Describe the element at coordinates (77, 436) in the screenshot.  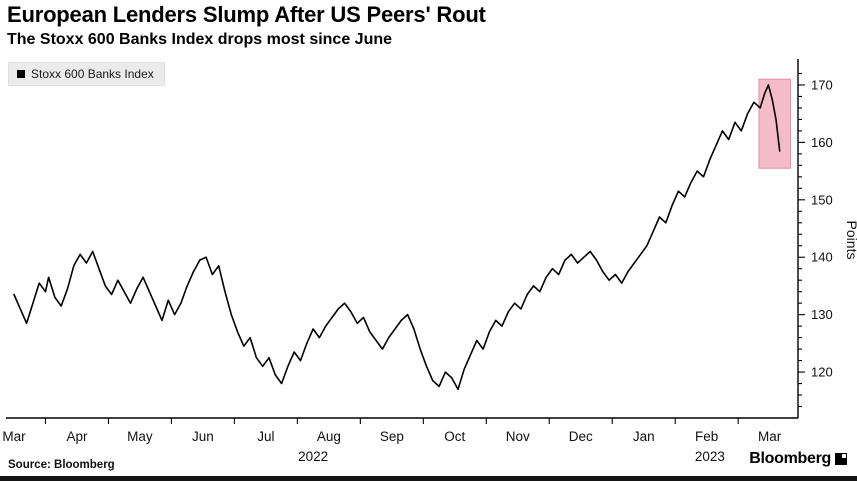
I see `x-tick-label: Apr` at that location.